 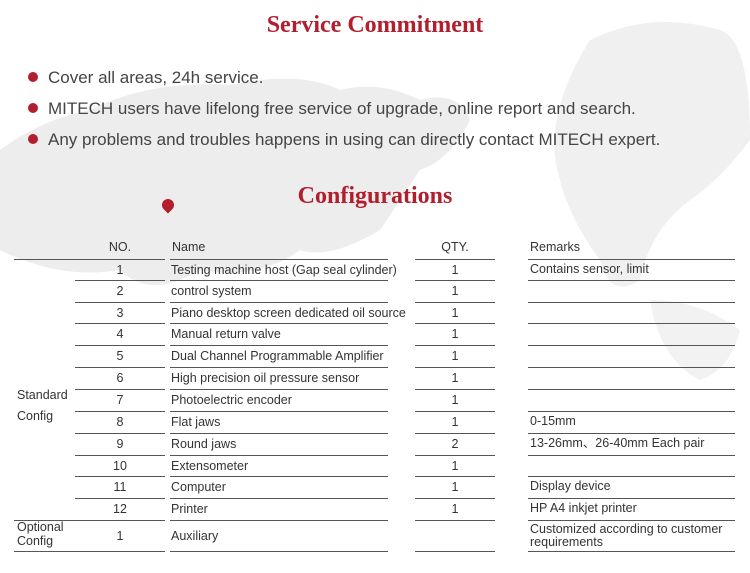 I want to click on bullet-item: Cover all areas, 24h service., so click(x=145, y=78).